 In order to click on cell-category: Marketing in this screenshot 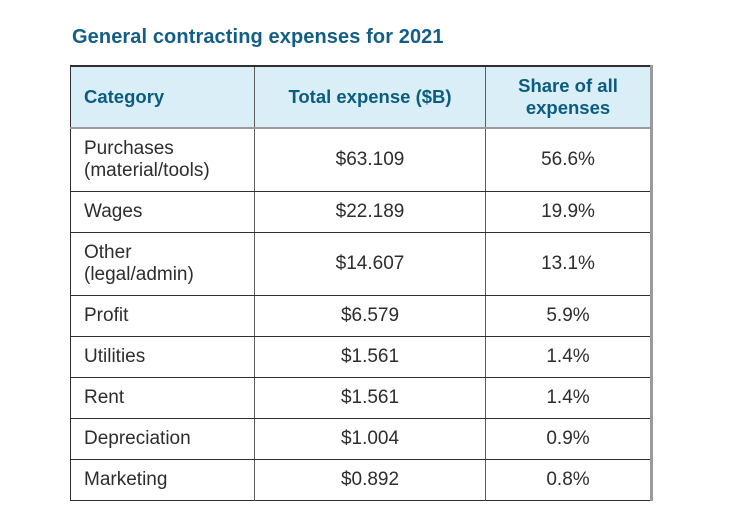, I will do `click(126, 479)`.